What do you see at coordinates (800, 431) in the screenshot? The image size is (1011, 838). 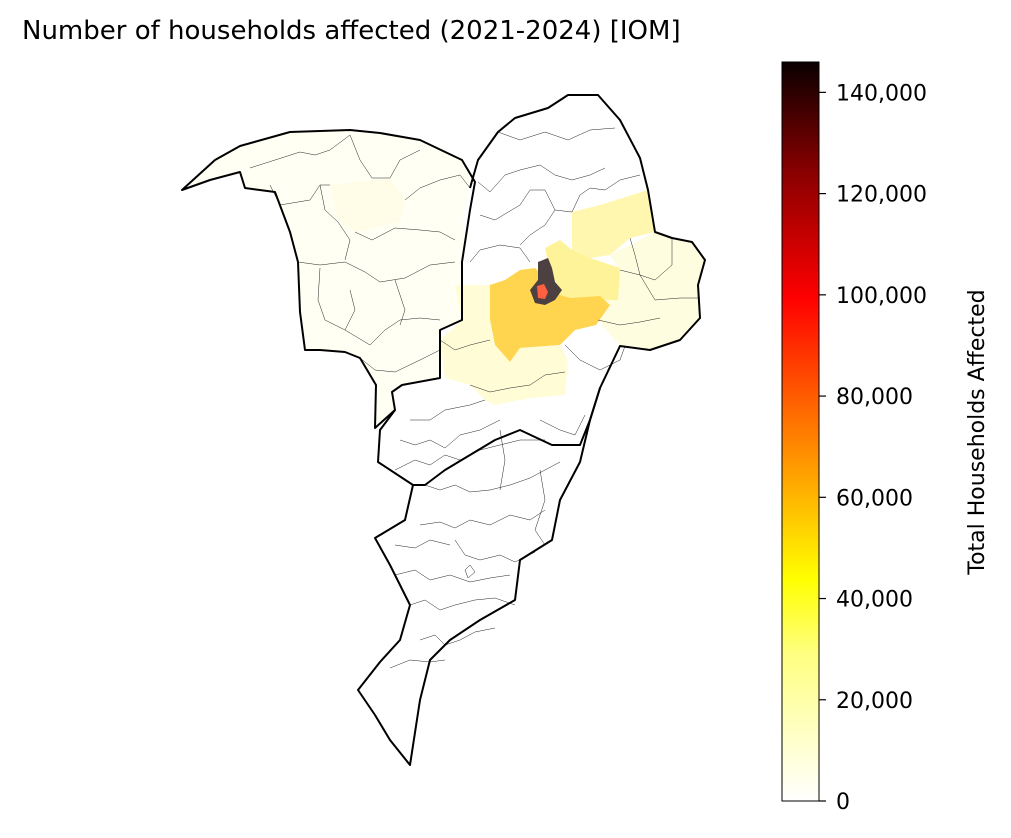 I see `colorbar-gradient` at bounding box center [800, 431].